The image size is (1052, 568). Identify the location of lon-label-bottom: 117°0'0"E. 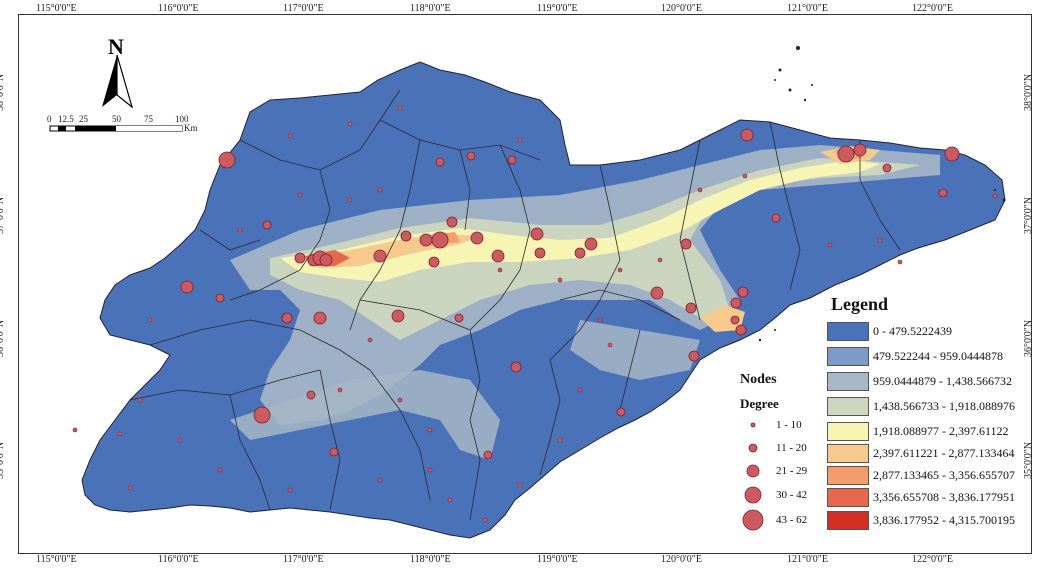
(303, 559).